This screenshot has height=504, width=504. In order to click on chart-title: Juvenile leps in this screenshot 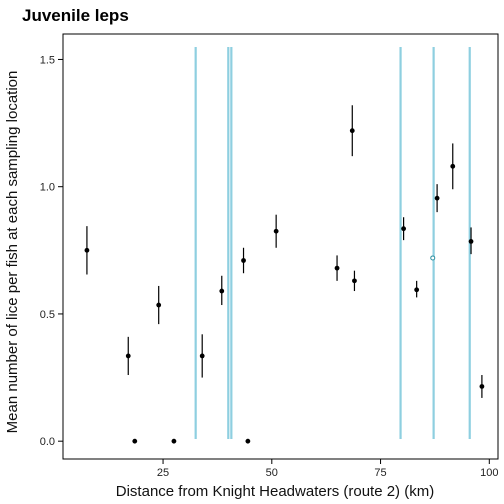, I will do `click(75, 15)`.